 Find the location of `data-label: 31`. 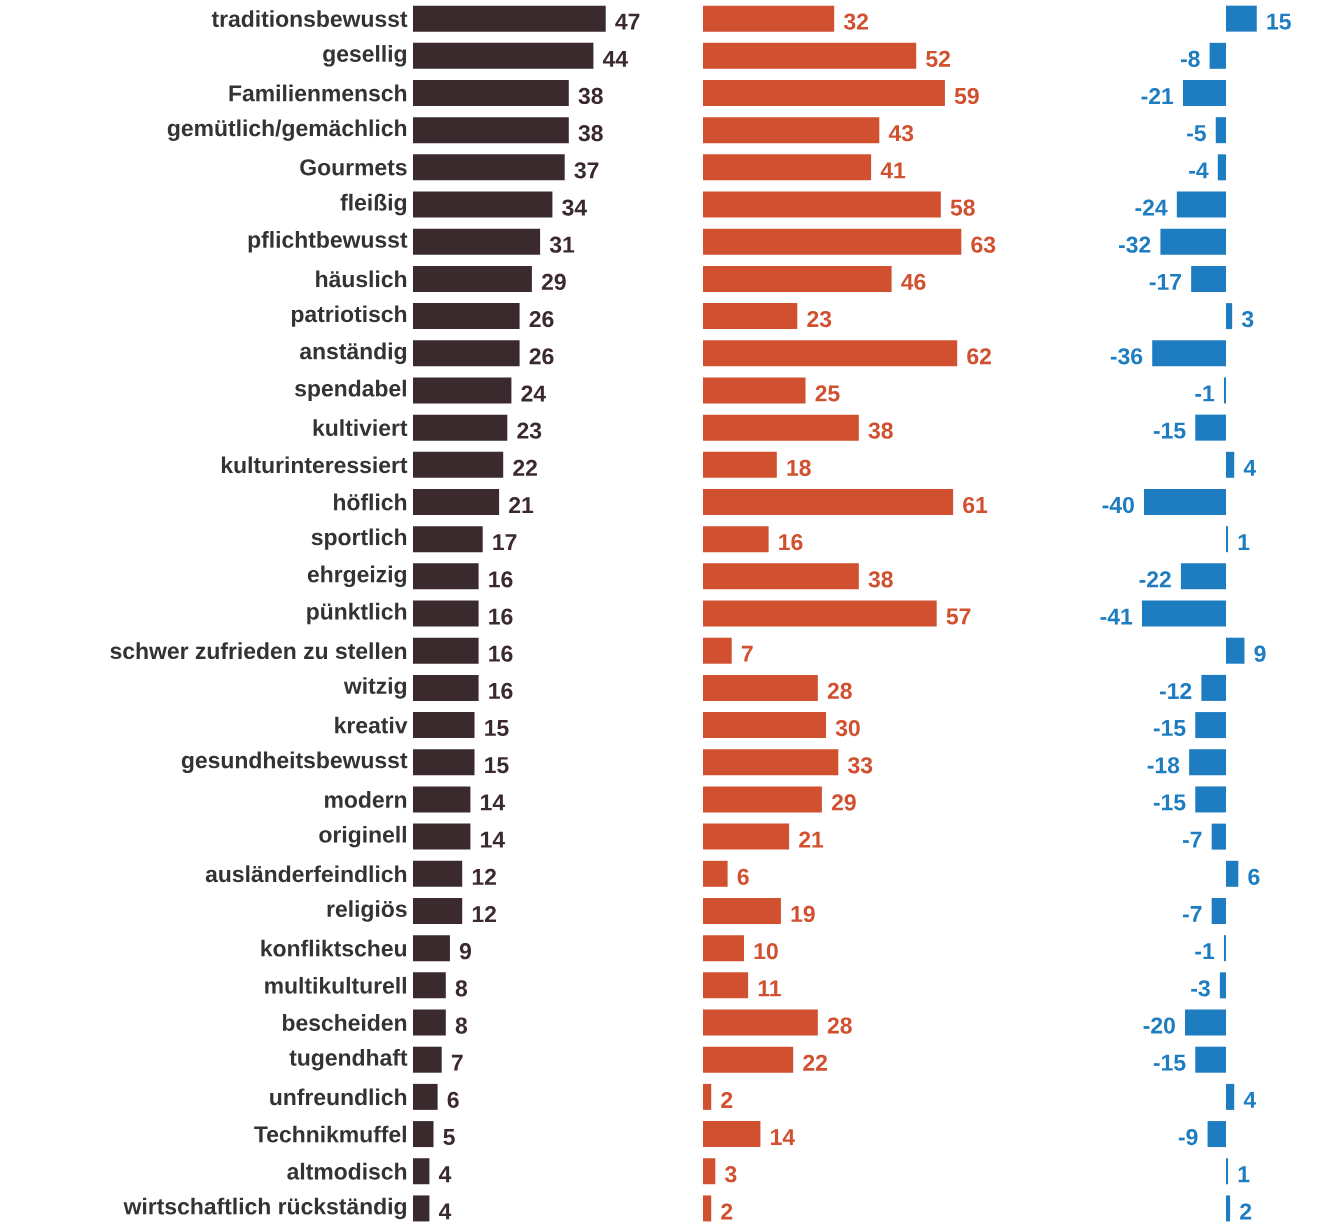

data-label: 31 is located at coordinates (562, 244).